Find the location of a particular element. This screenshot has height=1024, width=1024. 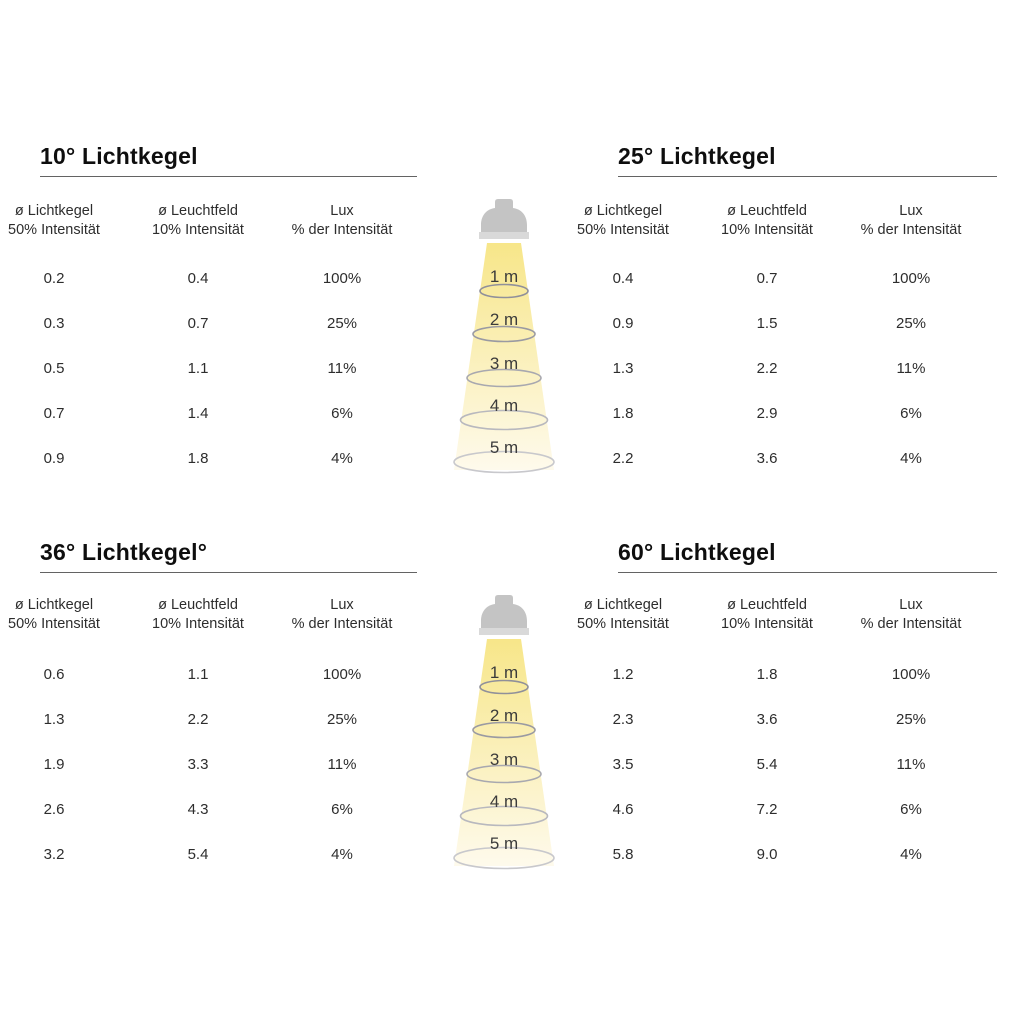

table-cell: 9.0 is located at coordinates (767, 854).